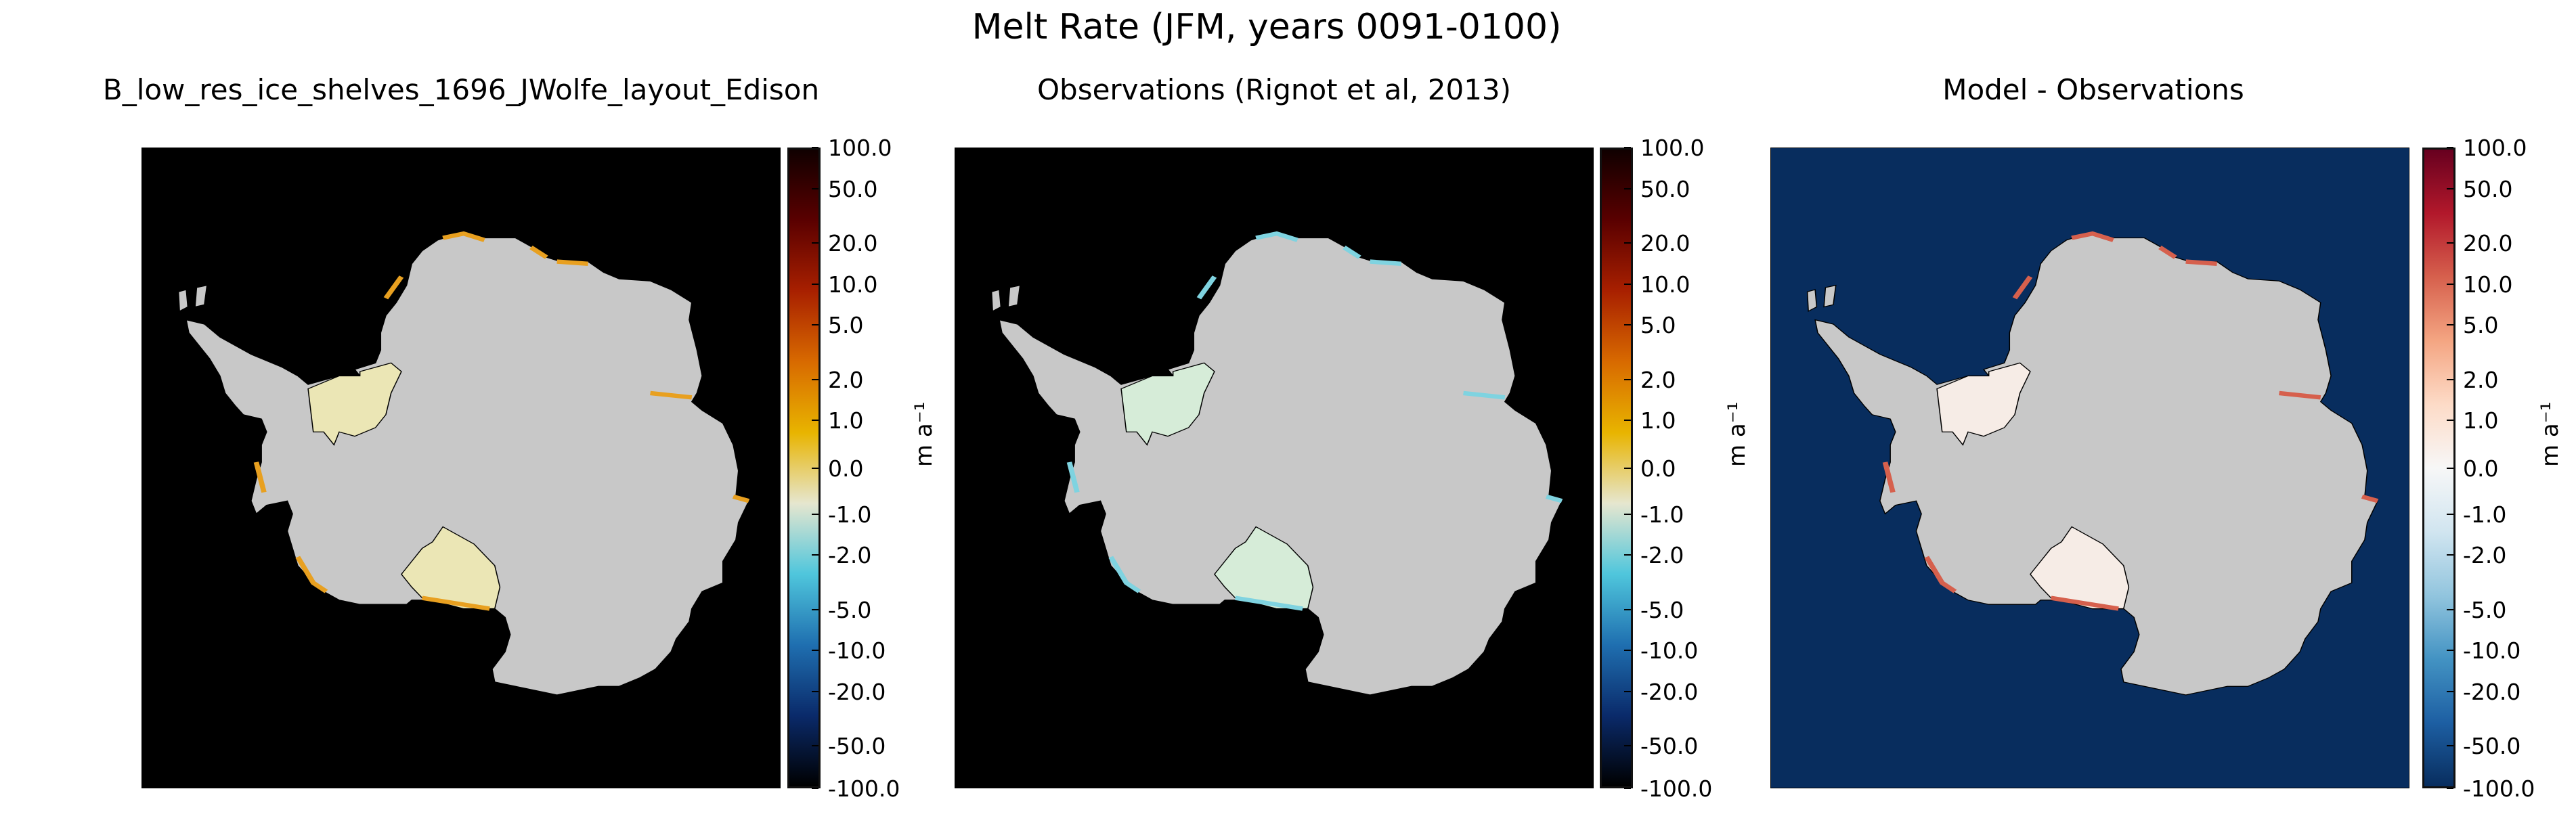  I want to click on figure-title: Melt Rate (JFM, years 0091-0100), so click(1267, 27).